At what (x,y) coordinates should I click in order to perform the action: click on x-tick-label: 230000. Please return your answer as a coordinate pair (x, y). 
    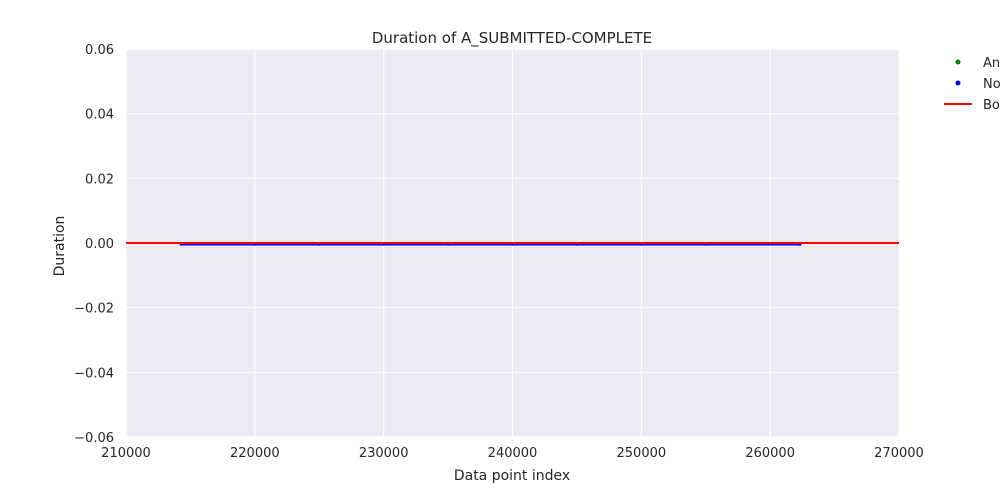
    Looking at the image, I should click on (384, 453).